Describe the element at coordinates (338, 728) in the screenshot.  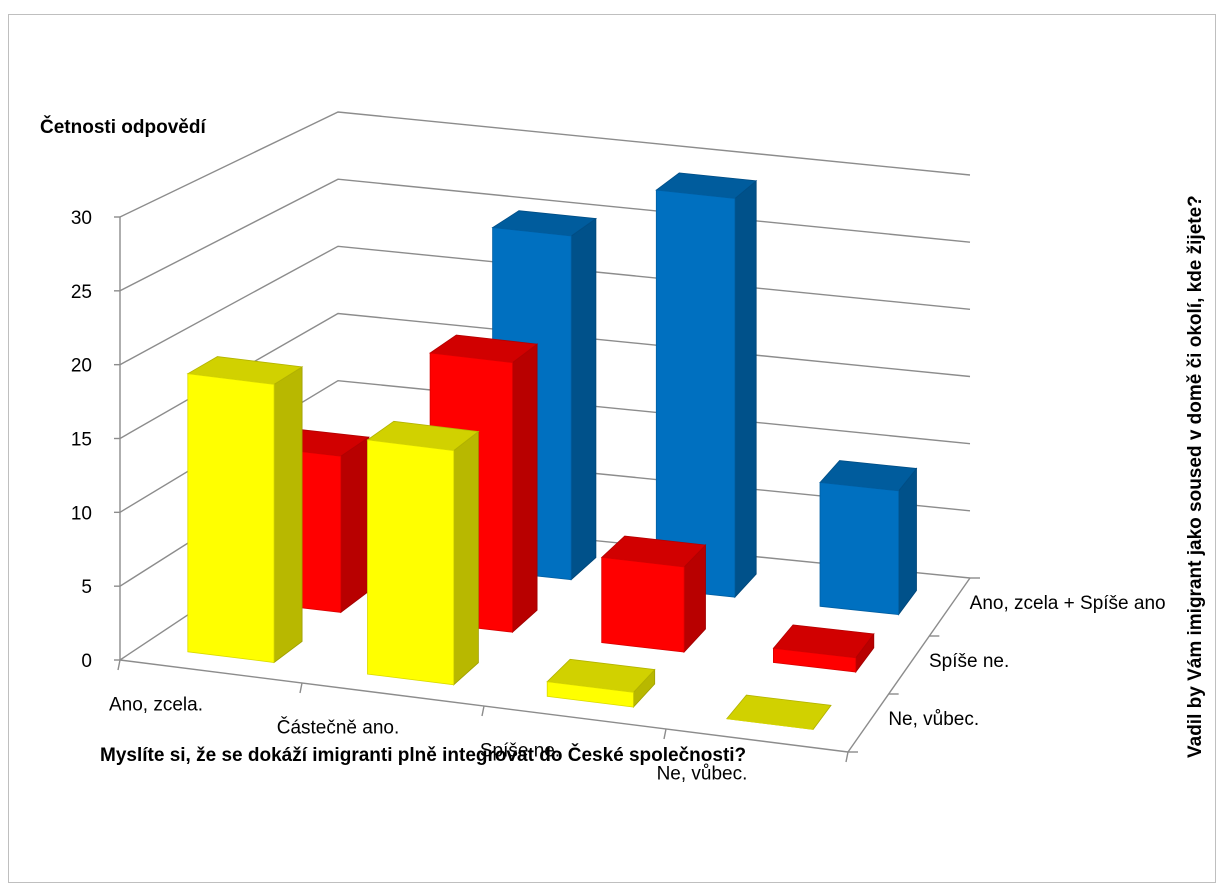
I see `x-tick-label: Částečně ano.` at that location.